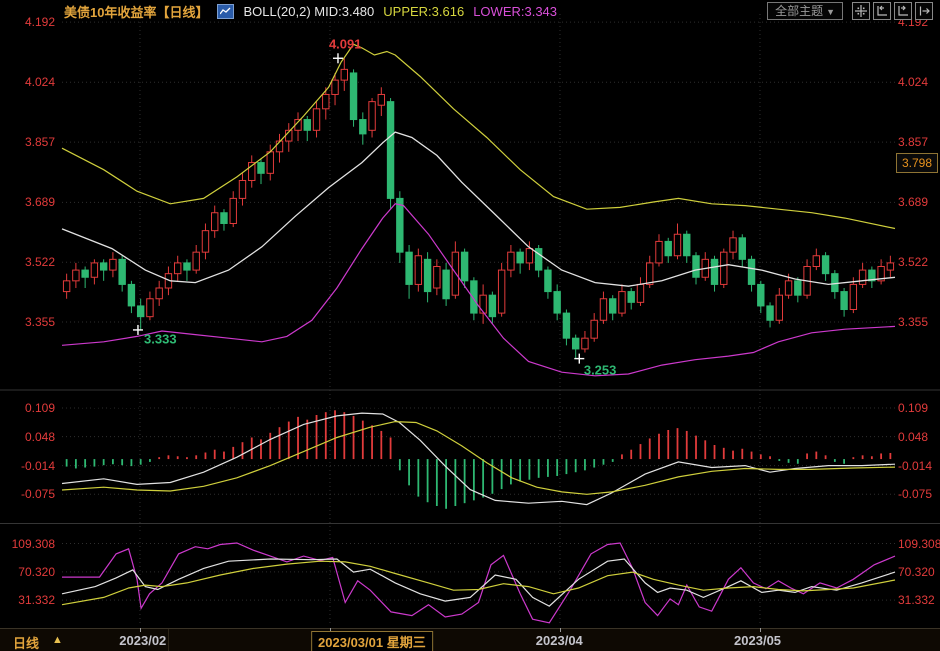 The image size is (940, 651). What do you see at coordinates (478, 459) in the screenshot?
I see `macd-histogram` at bounding box center [478, 459].